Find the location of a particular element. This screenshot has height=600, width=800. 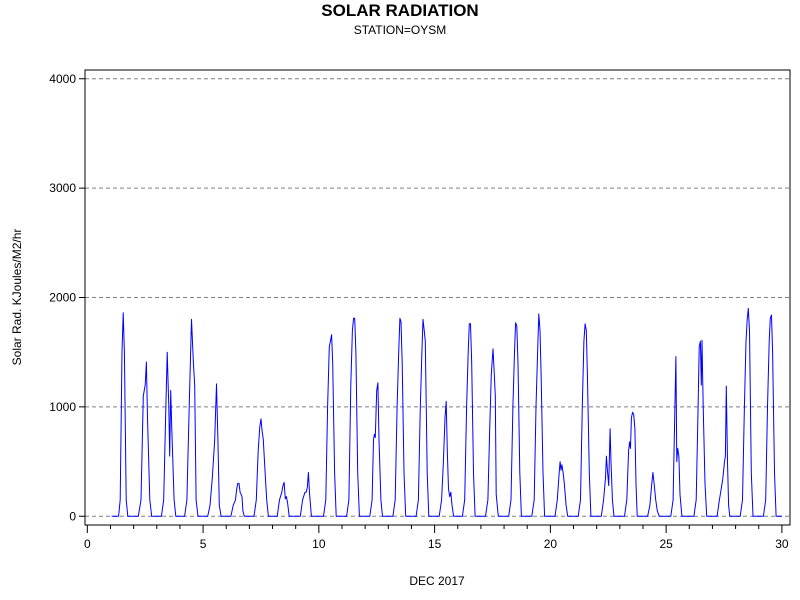

y-tick-label: 3000 is located at coordinates (62, 188).